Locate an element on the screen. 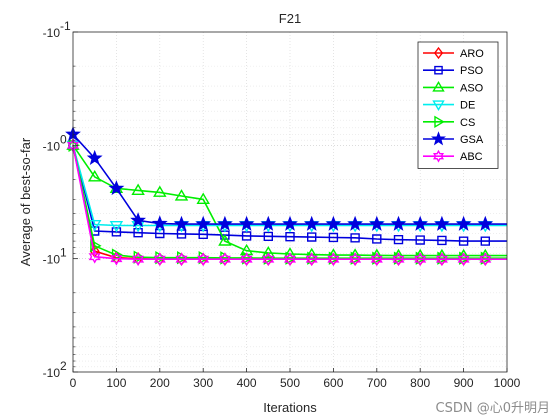 Image resolution: width=560 pixels, height=420 pixels. x-tick-label: 1000 is located at coordinates (507, 383).